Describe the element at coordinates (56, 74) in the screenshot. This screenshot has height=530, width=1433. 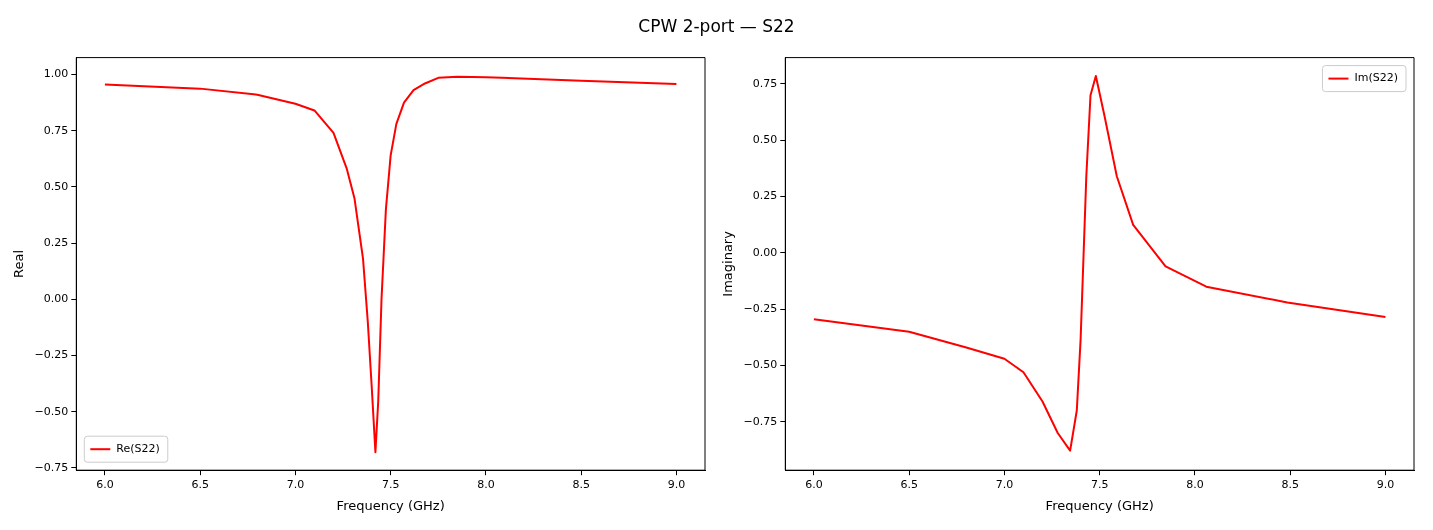
I see `y-tick-label: 1.00` at that location.